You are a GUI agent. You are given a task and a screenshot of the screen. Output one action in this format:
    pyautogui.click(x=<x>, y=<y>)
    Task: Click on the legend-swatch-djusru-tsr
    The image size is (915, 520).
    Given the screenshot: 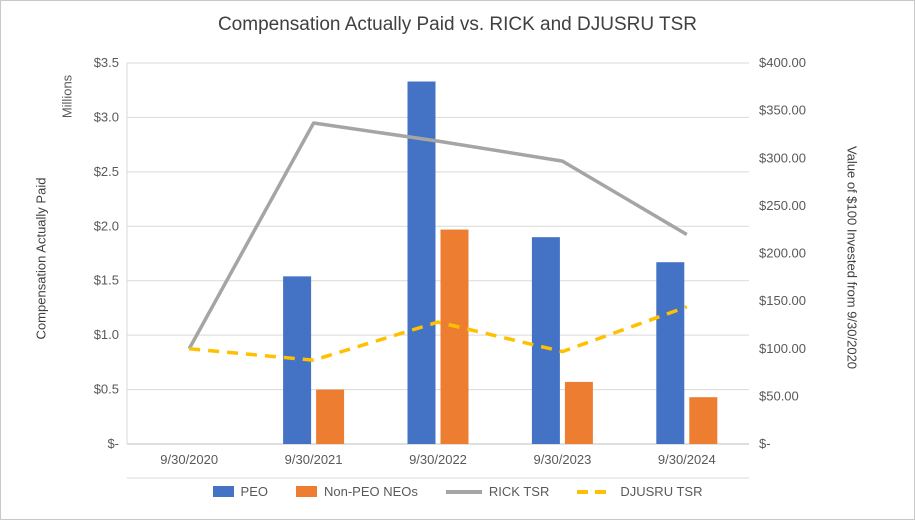 What is the action you would take?
    pyautogui.click(x=595, y=491)
    